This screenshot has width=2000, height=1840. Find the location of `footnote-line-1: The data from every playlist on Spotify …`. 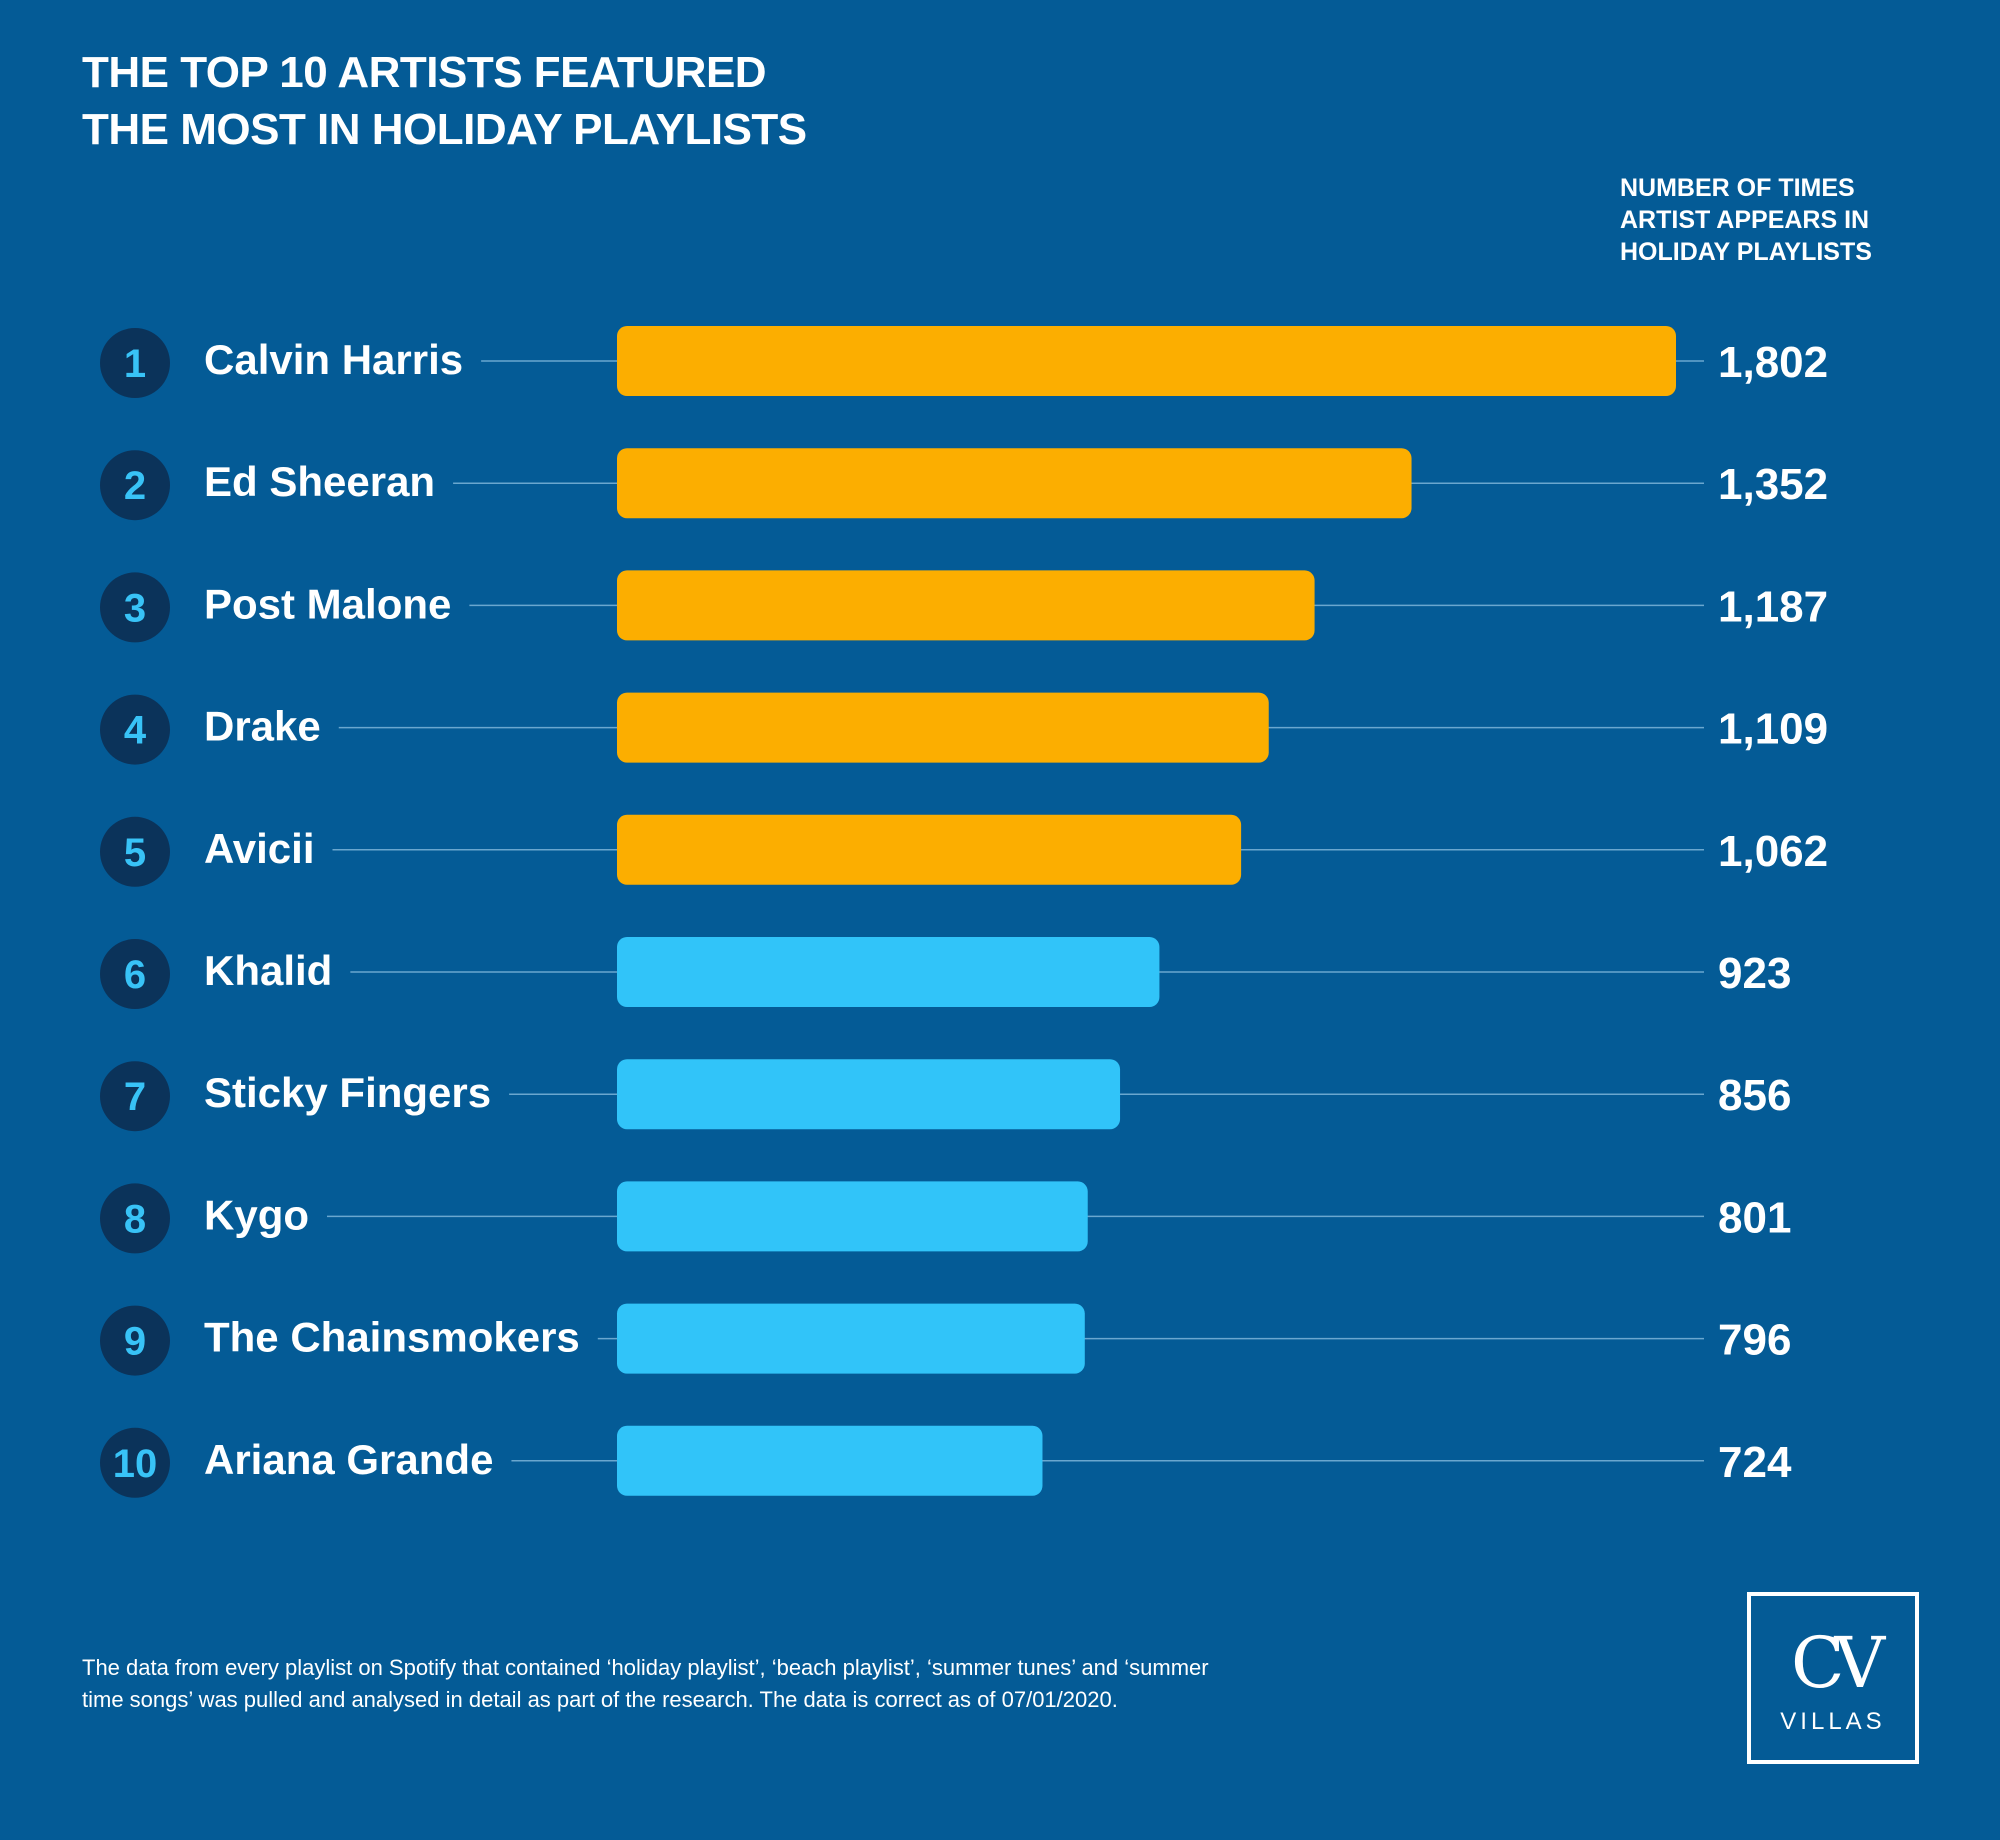

footnote-line-1: The data from every playlist on Spotify … is located at coordinates (645, 1667).